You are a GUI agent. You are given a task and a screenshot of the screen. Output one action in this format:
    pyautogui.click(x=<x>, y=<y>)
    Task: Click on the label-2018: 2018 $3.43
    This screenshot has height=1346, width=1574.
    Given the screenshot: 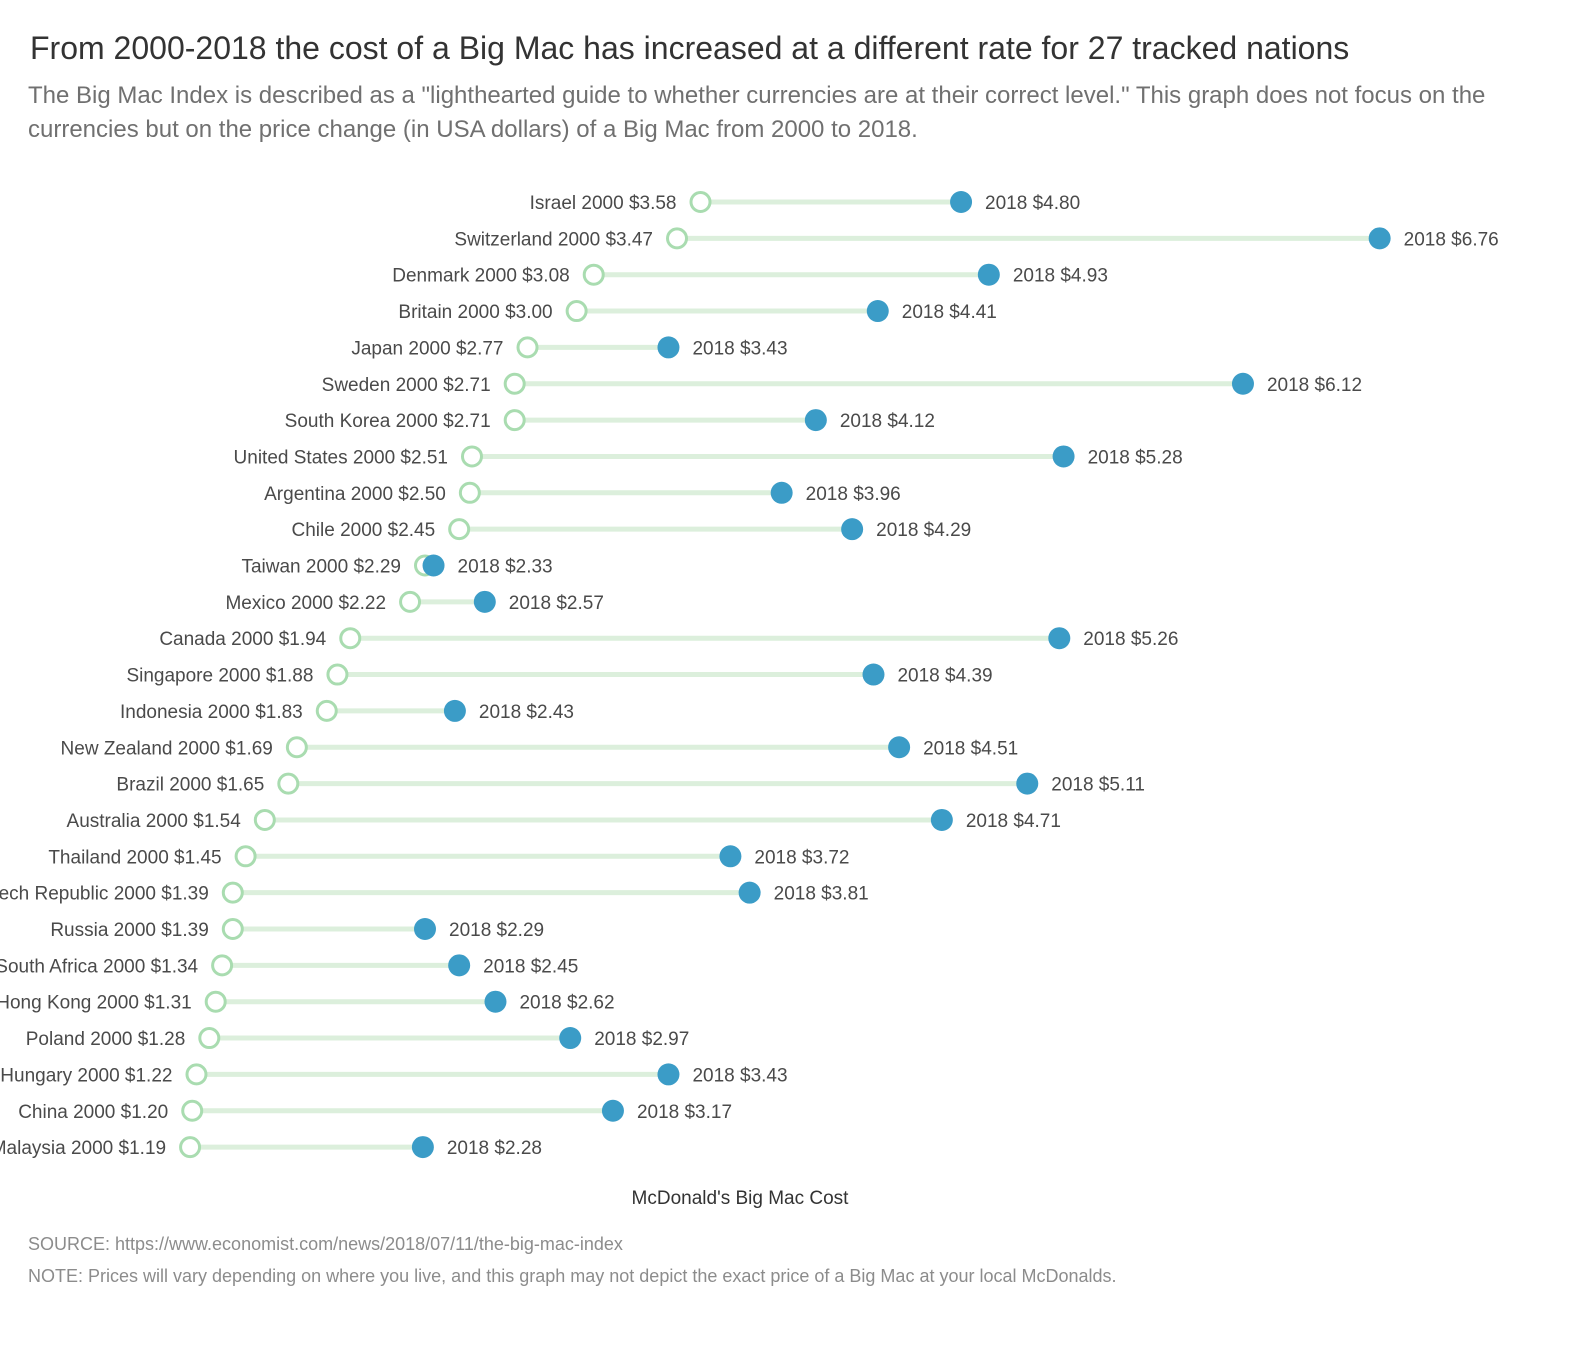 What is the action you would take?
    pyautogui.click(x=739, y=1075)
    